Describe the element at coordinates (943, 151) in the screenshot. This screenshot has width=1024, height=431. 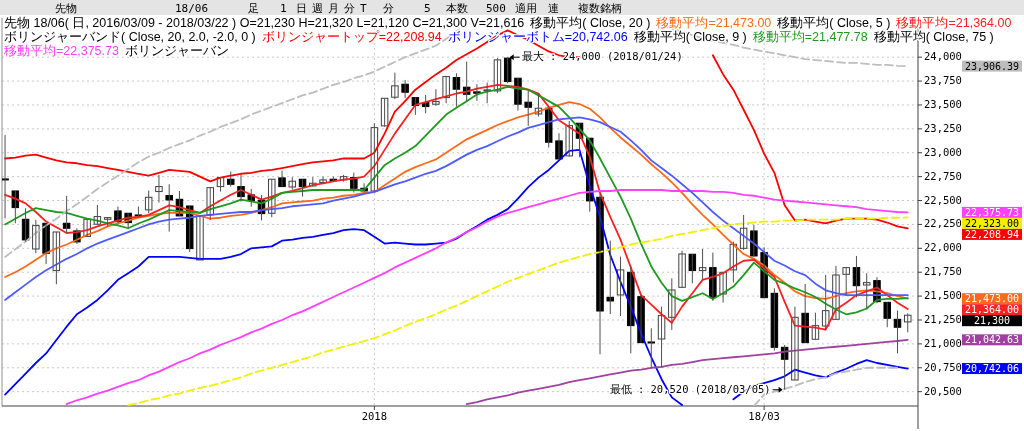
I see `y-tick-label: 23,000` at that location.